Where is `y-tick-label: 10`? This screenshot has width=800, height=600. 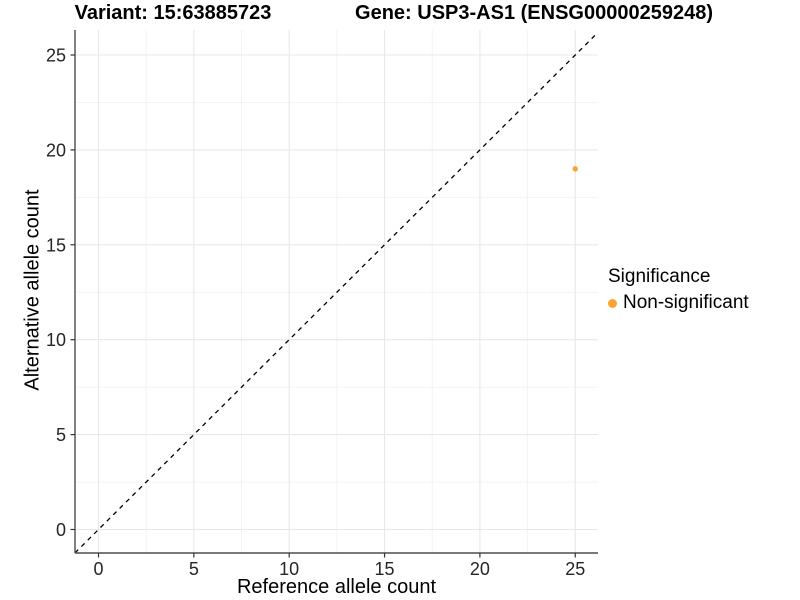 y-tick-label: 10 is located at coordinates (56, 340).